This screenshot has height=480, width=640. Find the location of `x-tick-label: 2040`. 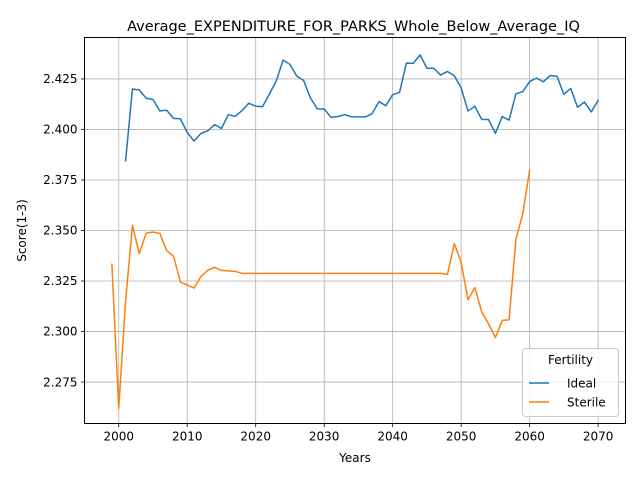

x-tick-label: 2040 is located at coordinates (392, 437).